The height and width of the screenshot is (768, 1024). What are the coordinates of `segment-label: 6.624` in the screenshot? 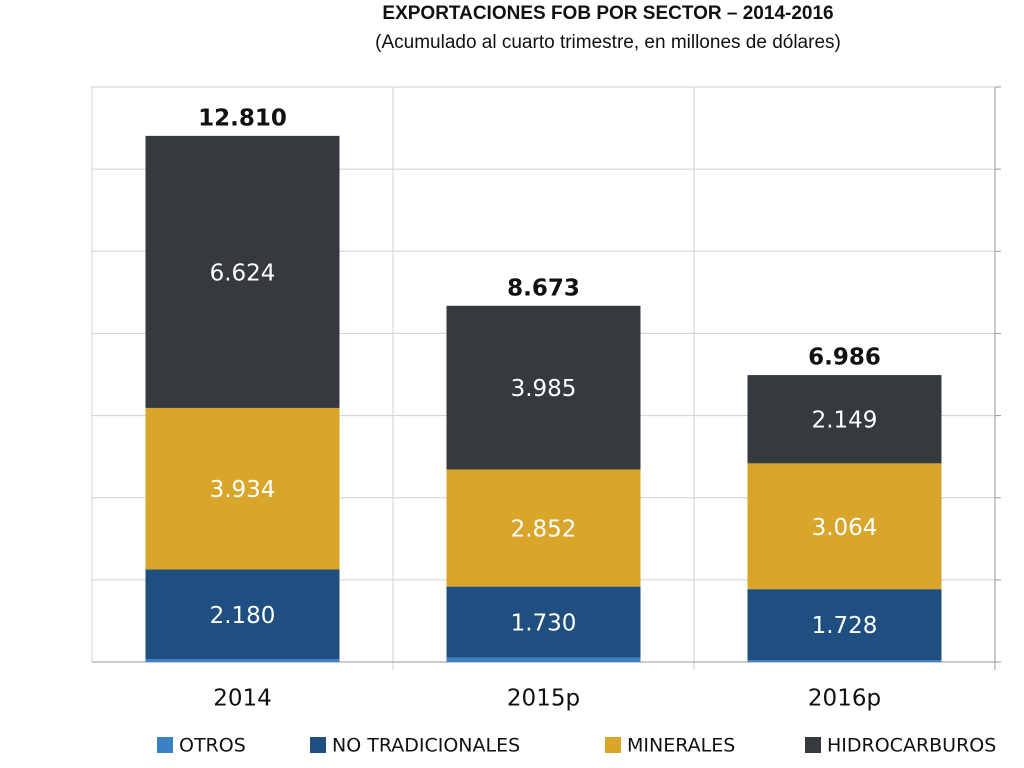 It's located at (243, 273).